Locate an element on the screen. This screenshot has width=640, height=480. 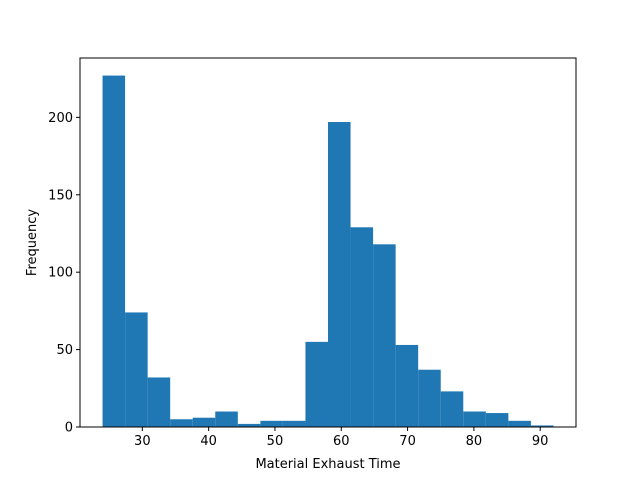
x-tick-label: 40 is located at coordinates (208, 441).